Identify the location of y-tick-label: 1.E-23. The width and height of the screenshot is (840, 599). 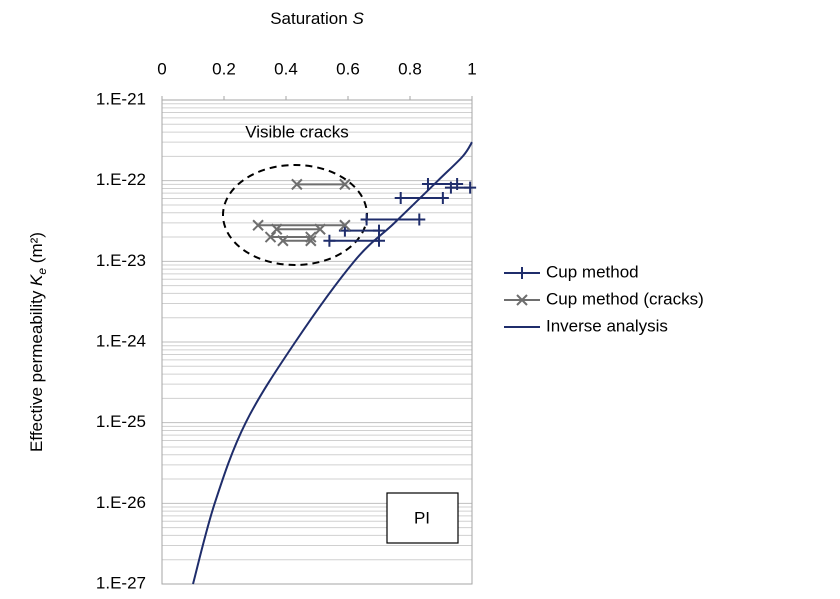
(121, 260).